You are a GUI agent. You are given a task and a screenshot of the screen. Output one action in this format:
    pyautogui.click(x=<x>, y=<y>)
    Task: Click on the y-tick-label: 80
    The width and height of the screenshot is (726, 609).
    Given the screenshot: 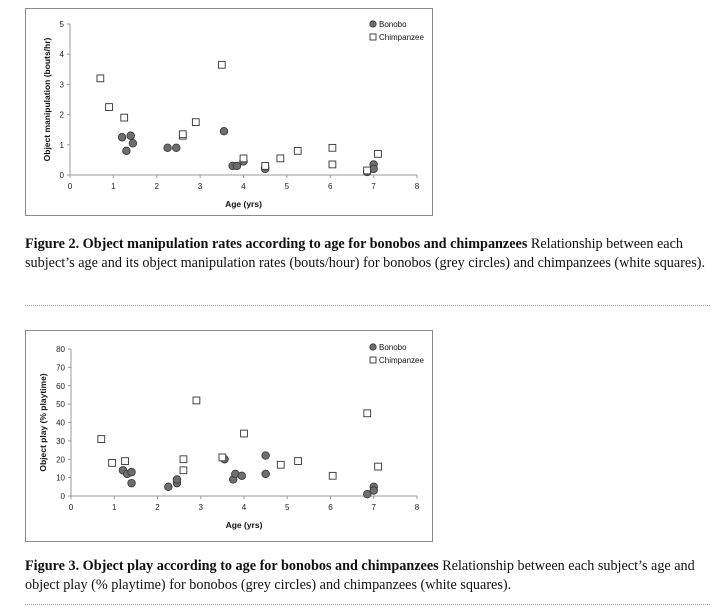 What is the action you would take?
    pyautogui.click(x=60, y=349)
    